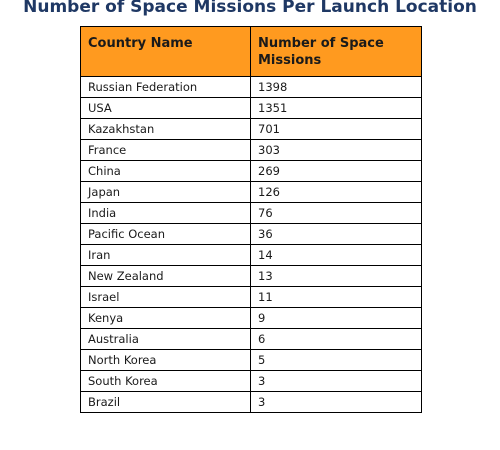 The height and width of the screenshot is (450, 500). I want to click on country-name-cell: Russian Federation, so click(165, 87).